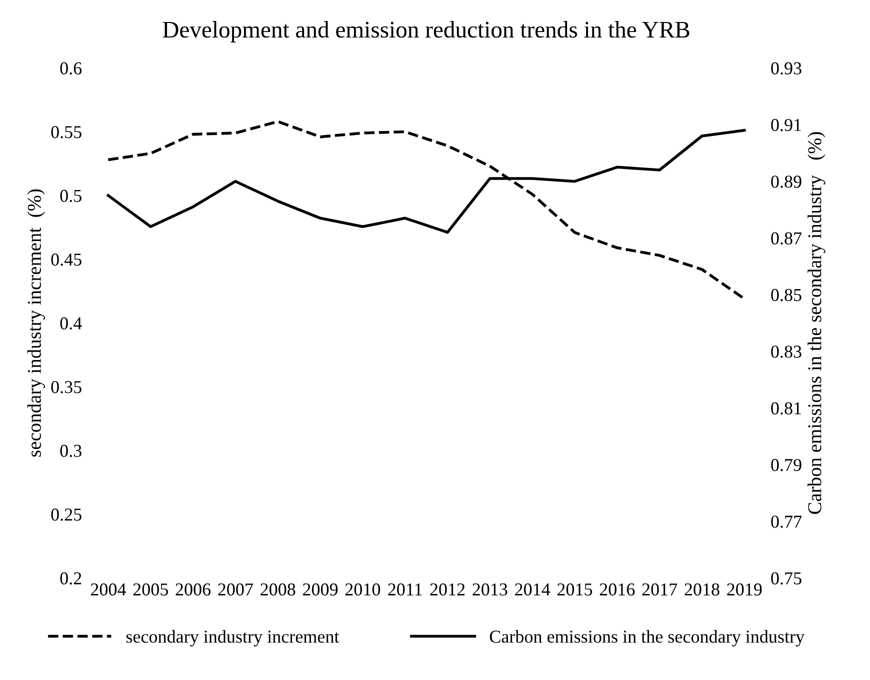 The height and width of the screenshot is (680, 870). Describe the element at coordinates (71, 196) in the screenshot. I see `y-tick-label: 0.5` at that location.